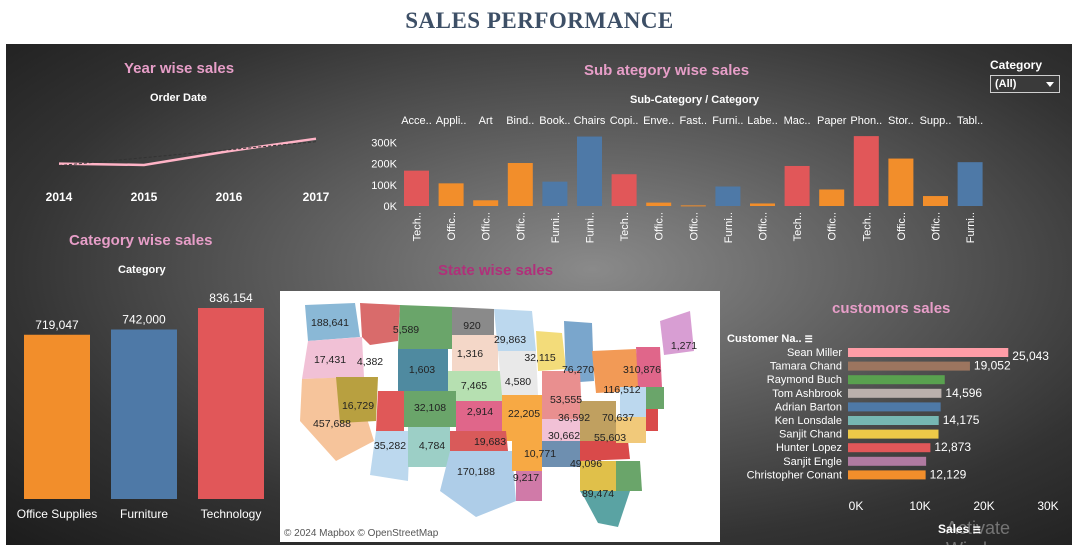 Image resolution: width=1079 pixels, height=545 pixels. I want to click on activate-windows-watermark: Activate Window, so click(978, 531).